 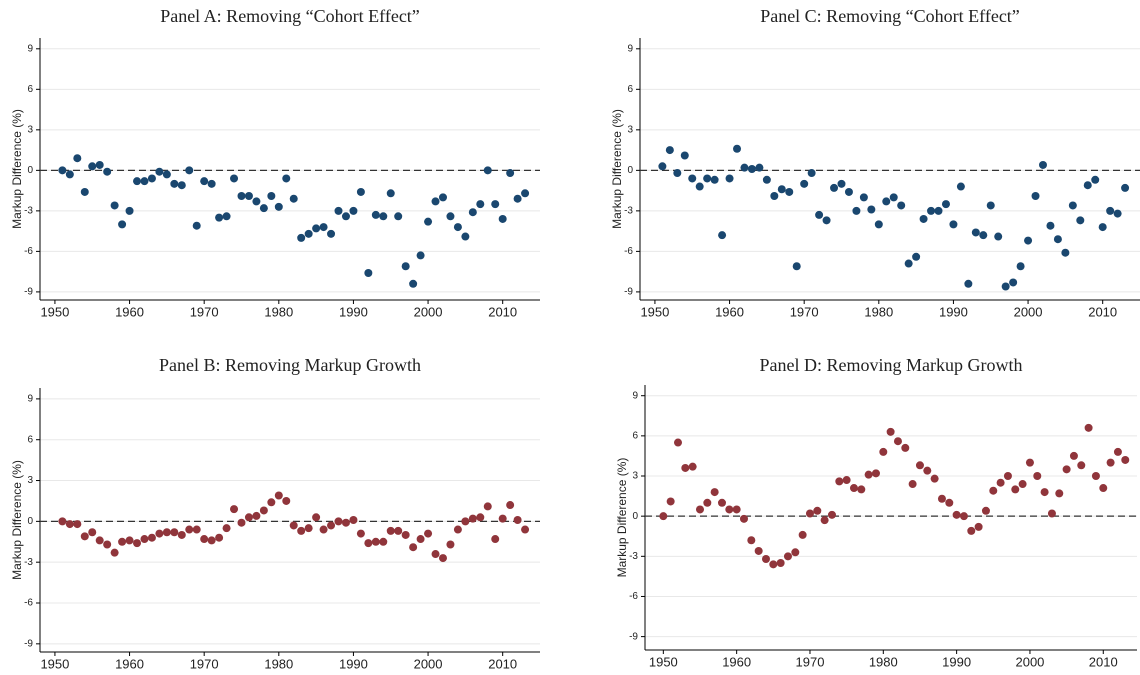 I want to click on y-tick-label: 3, so click(x=630, y=129).